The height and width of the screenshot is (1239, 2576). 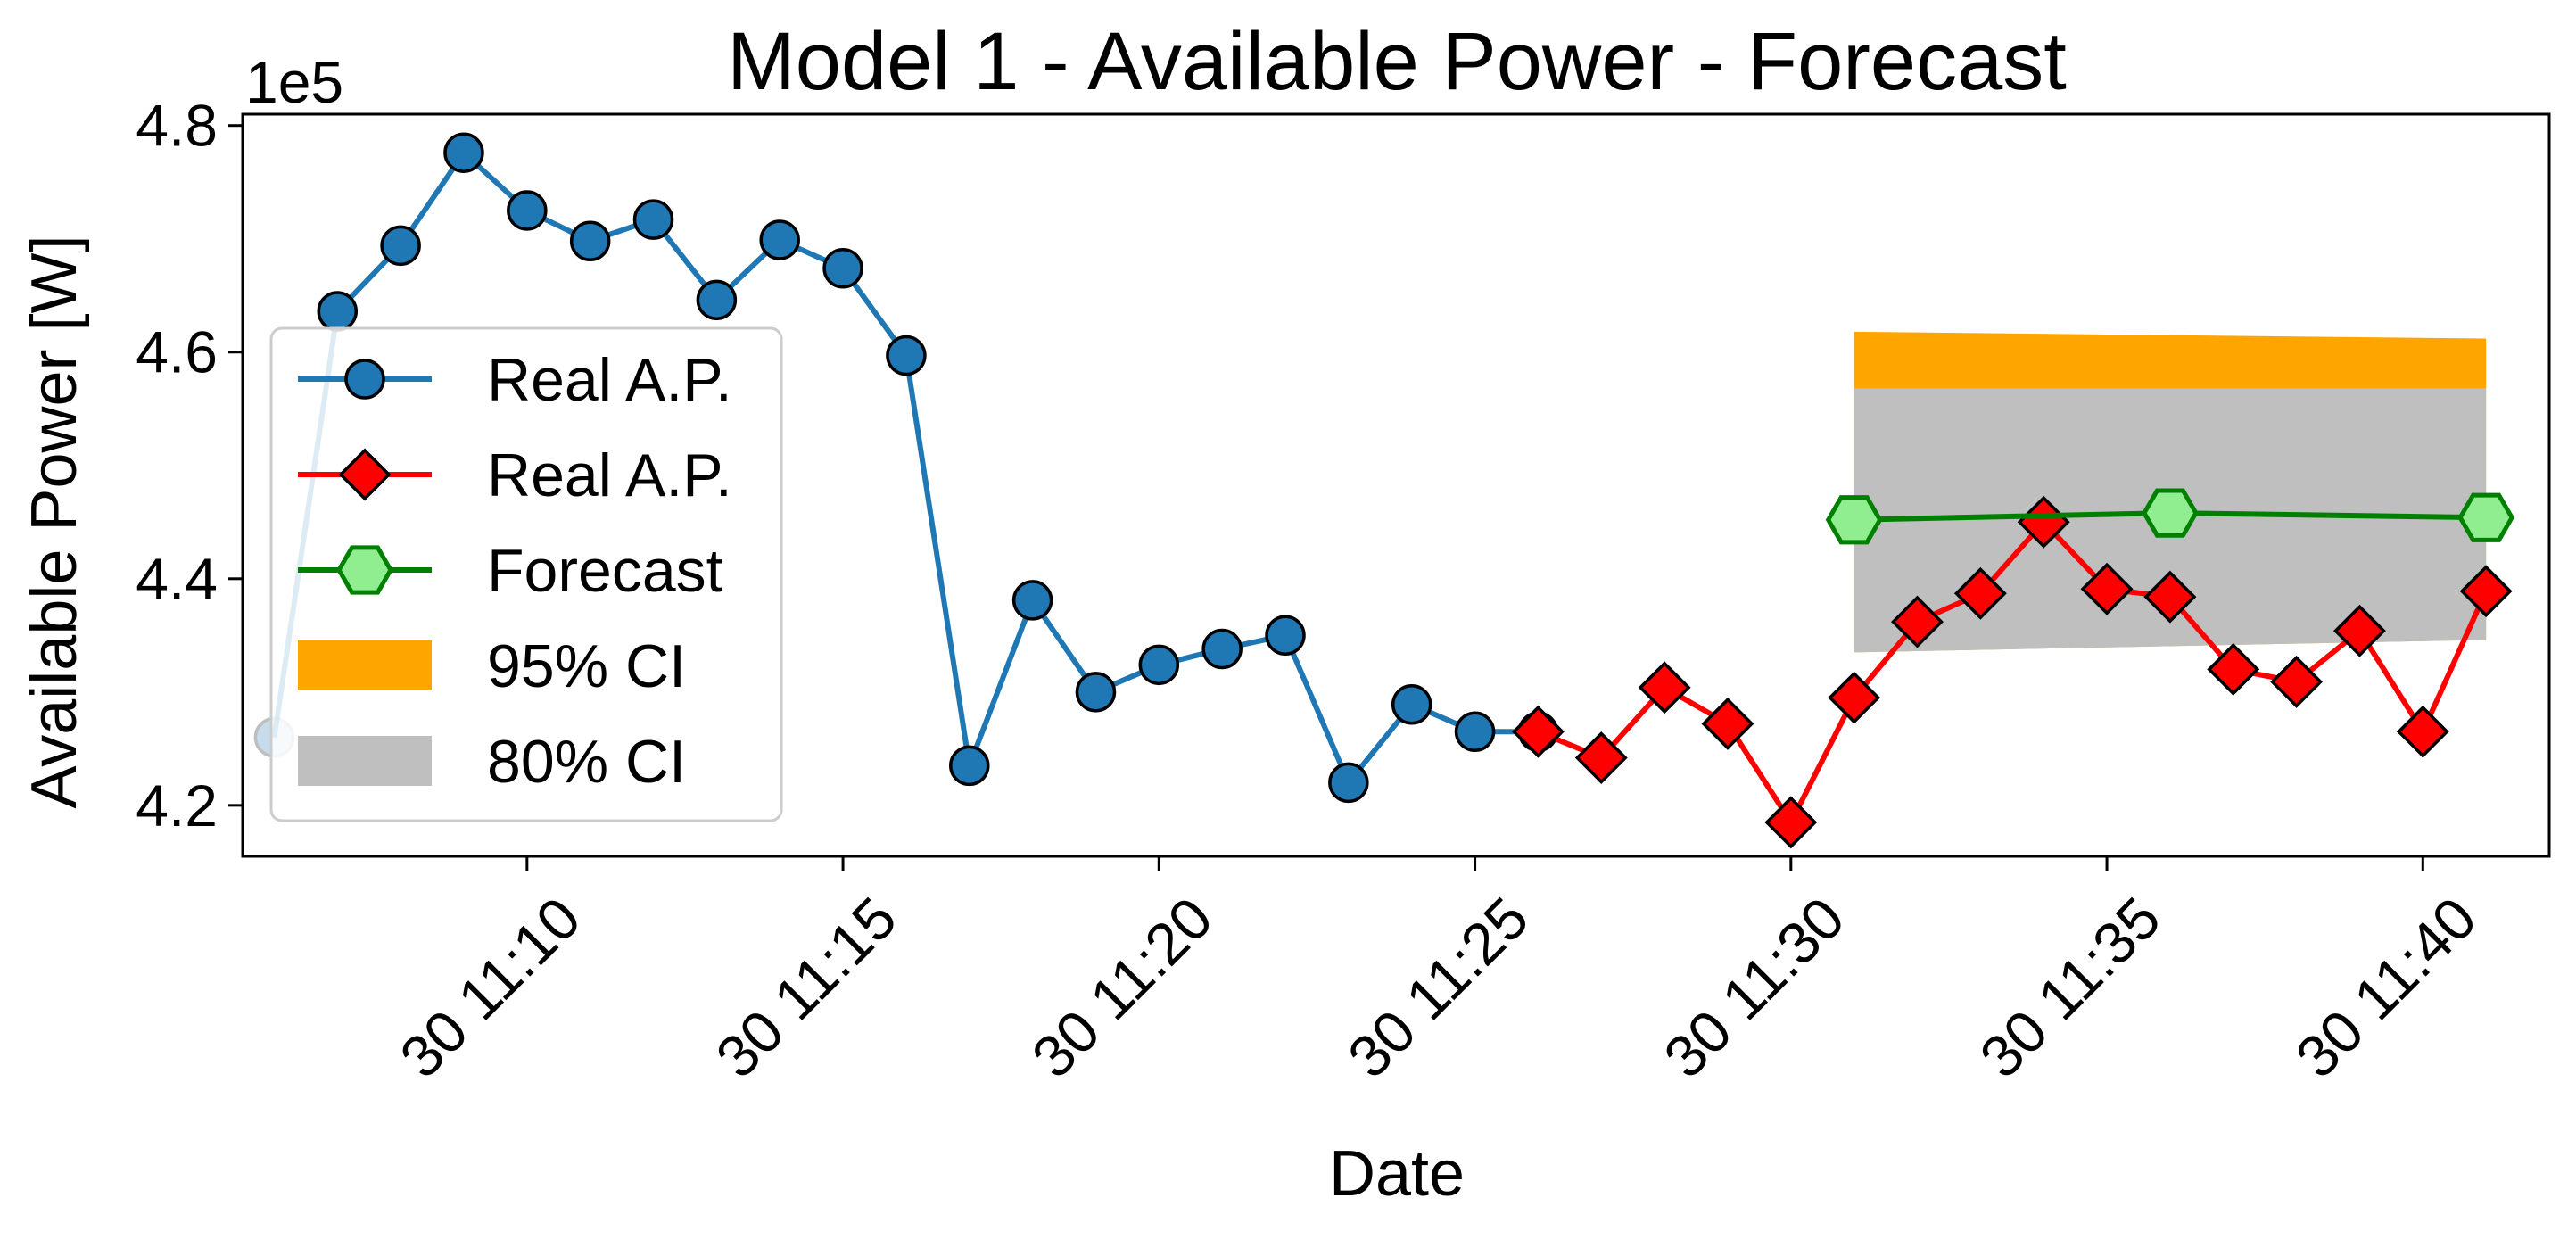 I want to click on x-tick-label: 30 11:10, so click(x=490, y=988).